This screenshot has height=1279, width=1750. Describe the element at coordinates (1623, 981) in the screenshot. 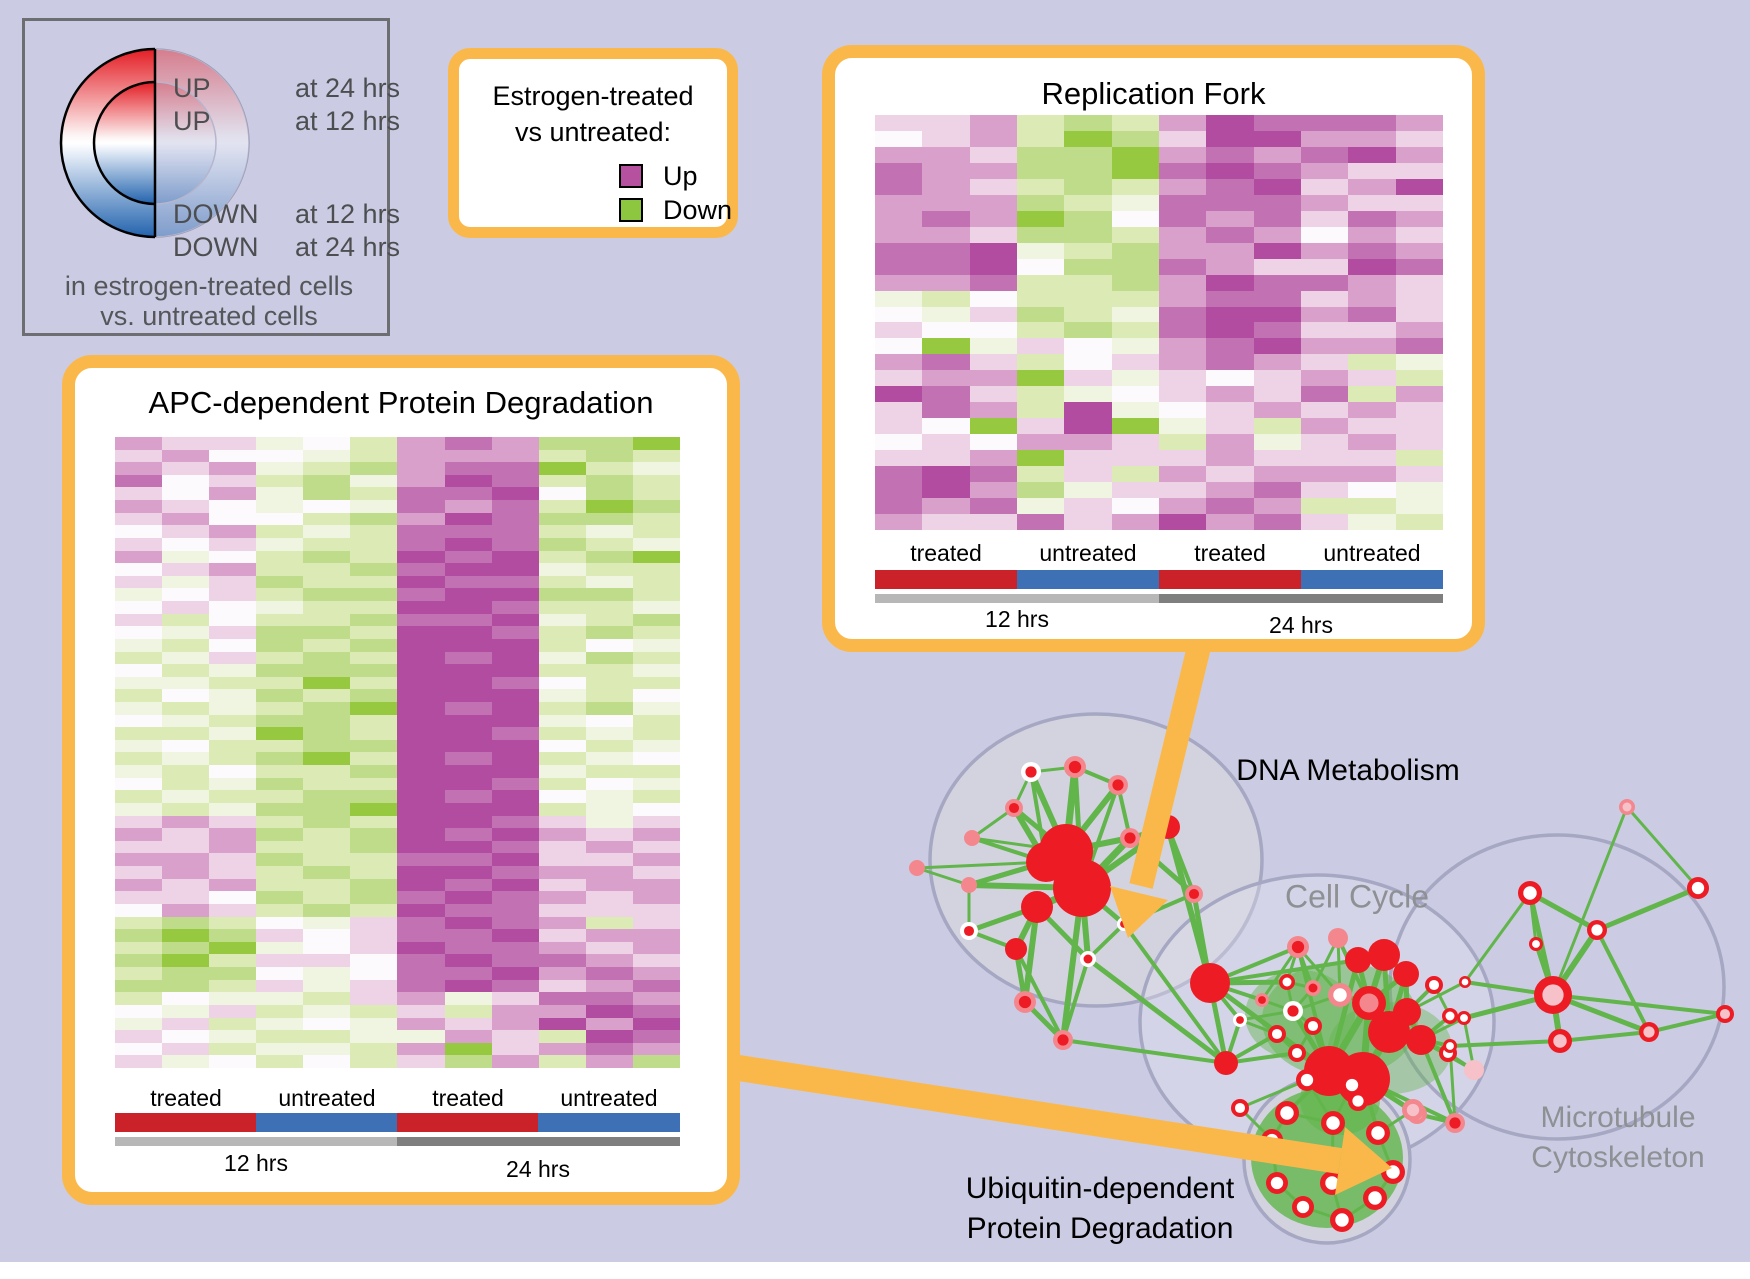

I see `network-edge` at that location.